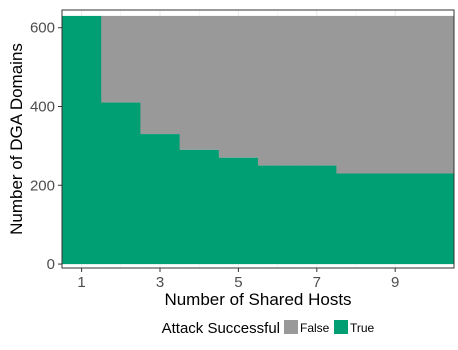 The height and width of the screenshot is (350, 458). I want to click on legend-swatch-false, so click(291, 327).